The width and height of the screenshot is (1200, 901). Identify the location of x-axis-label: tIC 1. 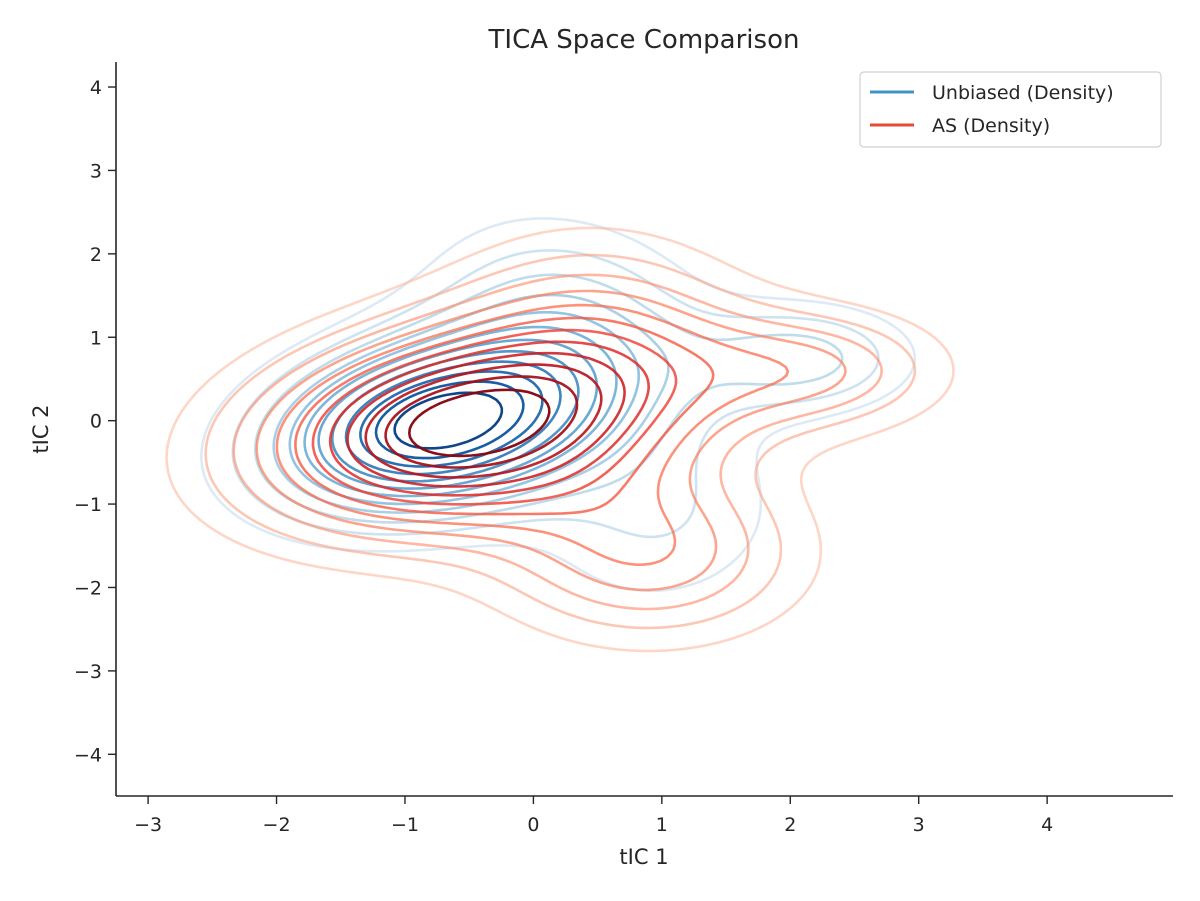
(643, 857).